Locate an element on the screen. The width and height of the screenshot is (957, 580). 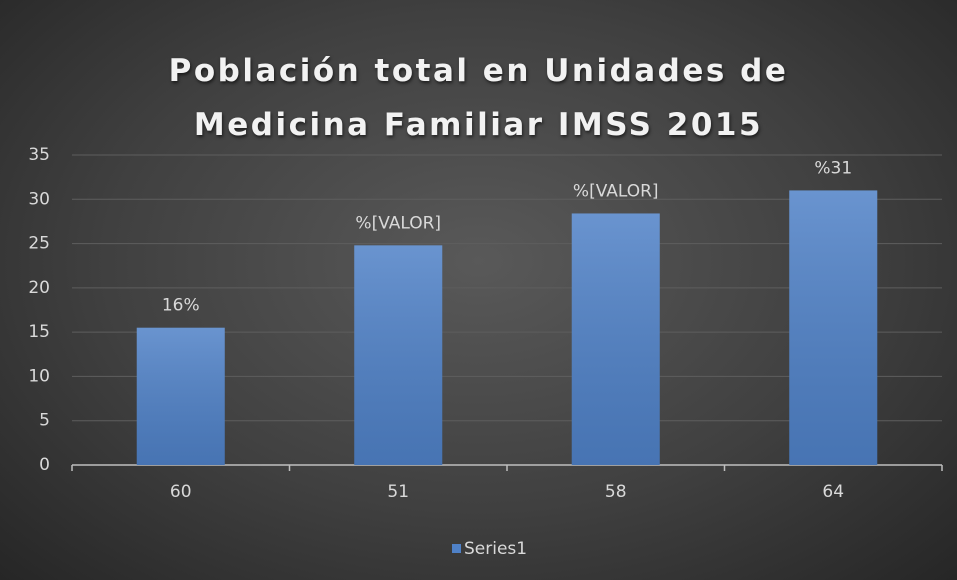
x-tick-label: 58 is located at coordinates (616, 492).